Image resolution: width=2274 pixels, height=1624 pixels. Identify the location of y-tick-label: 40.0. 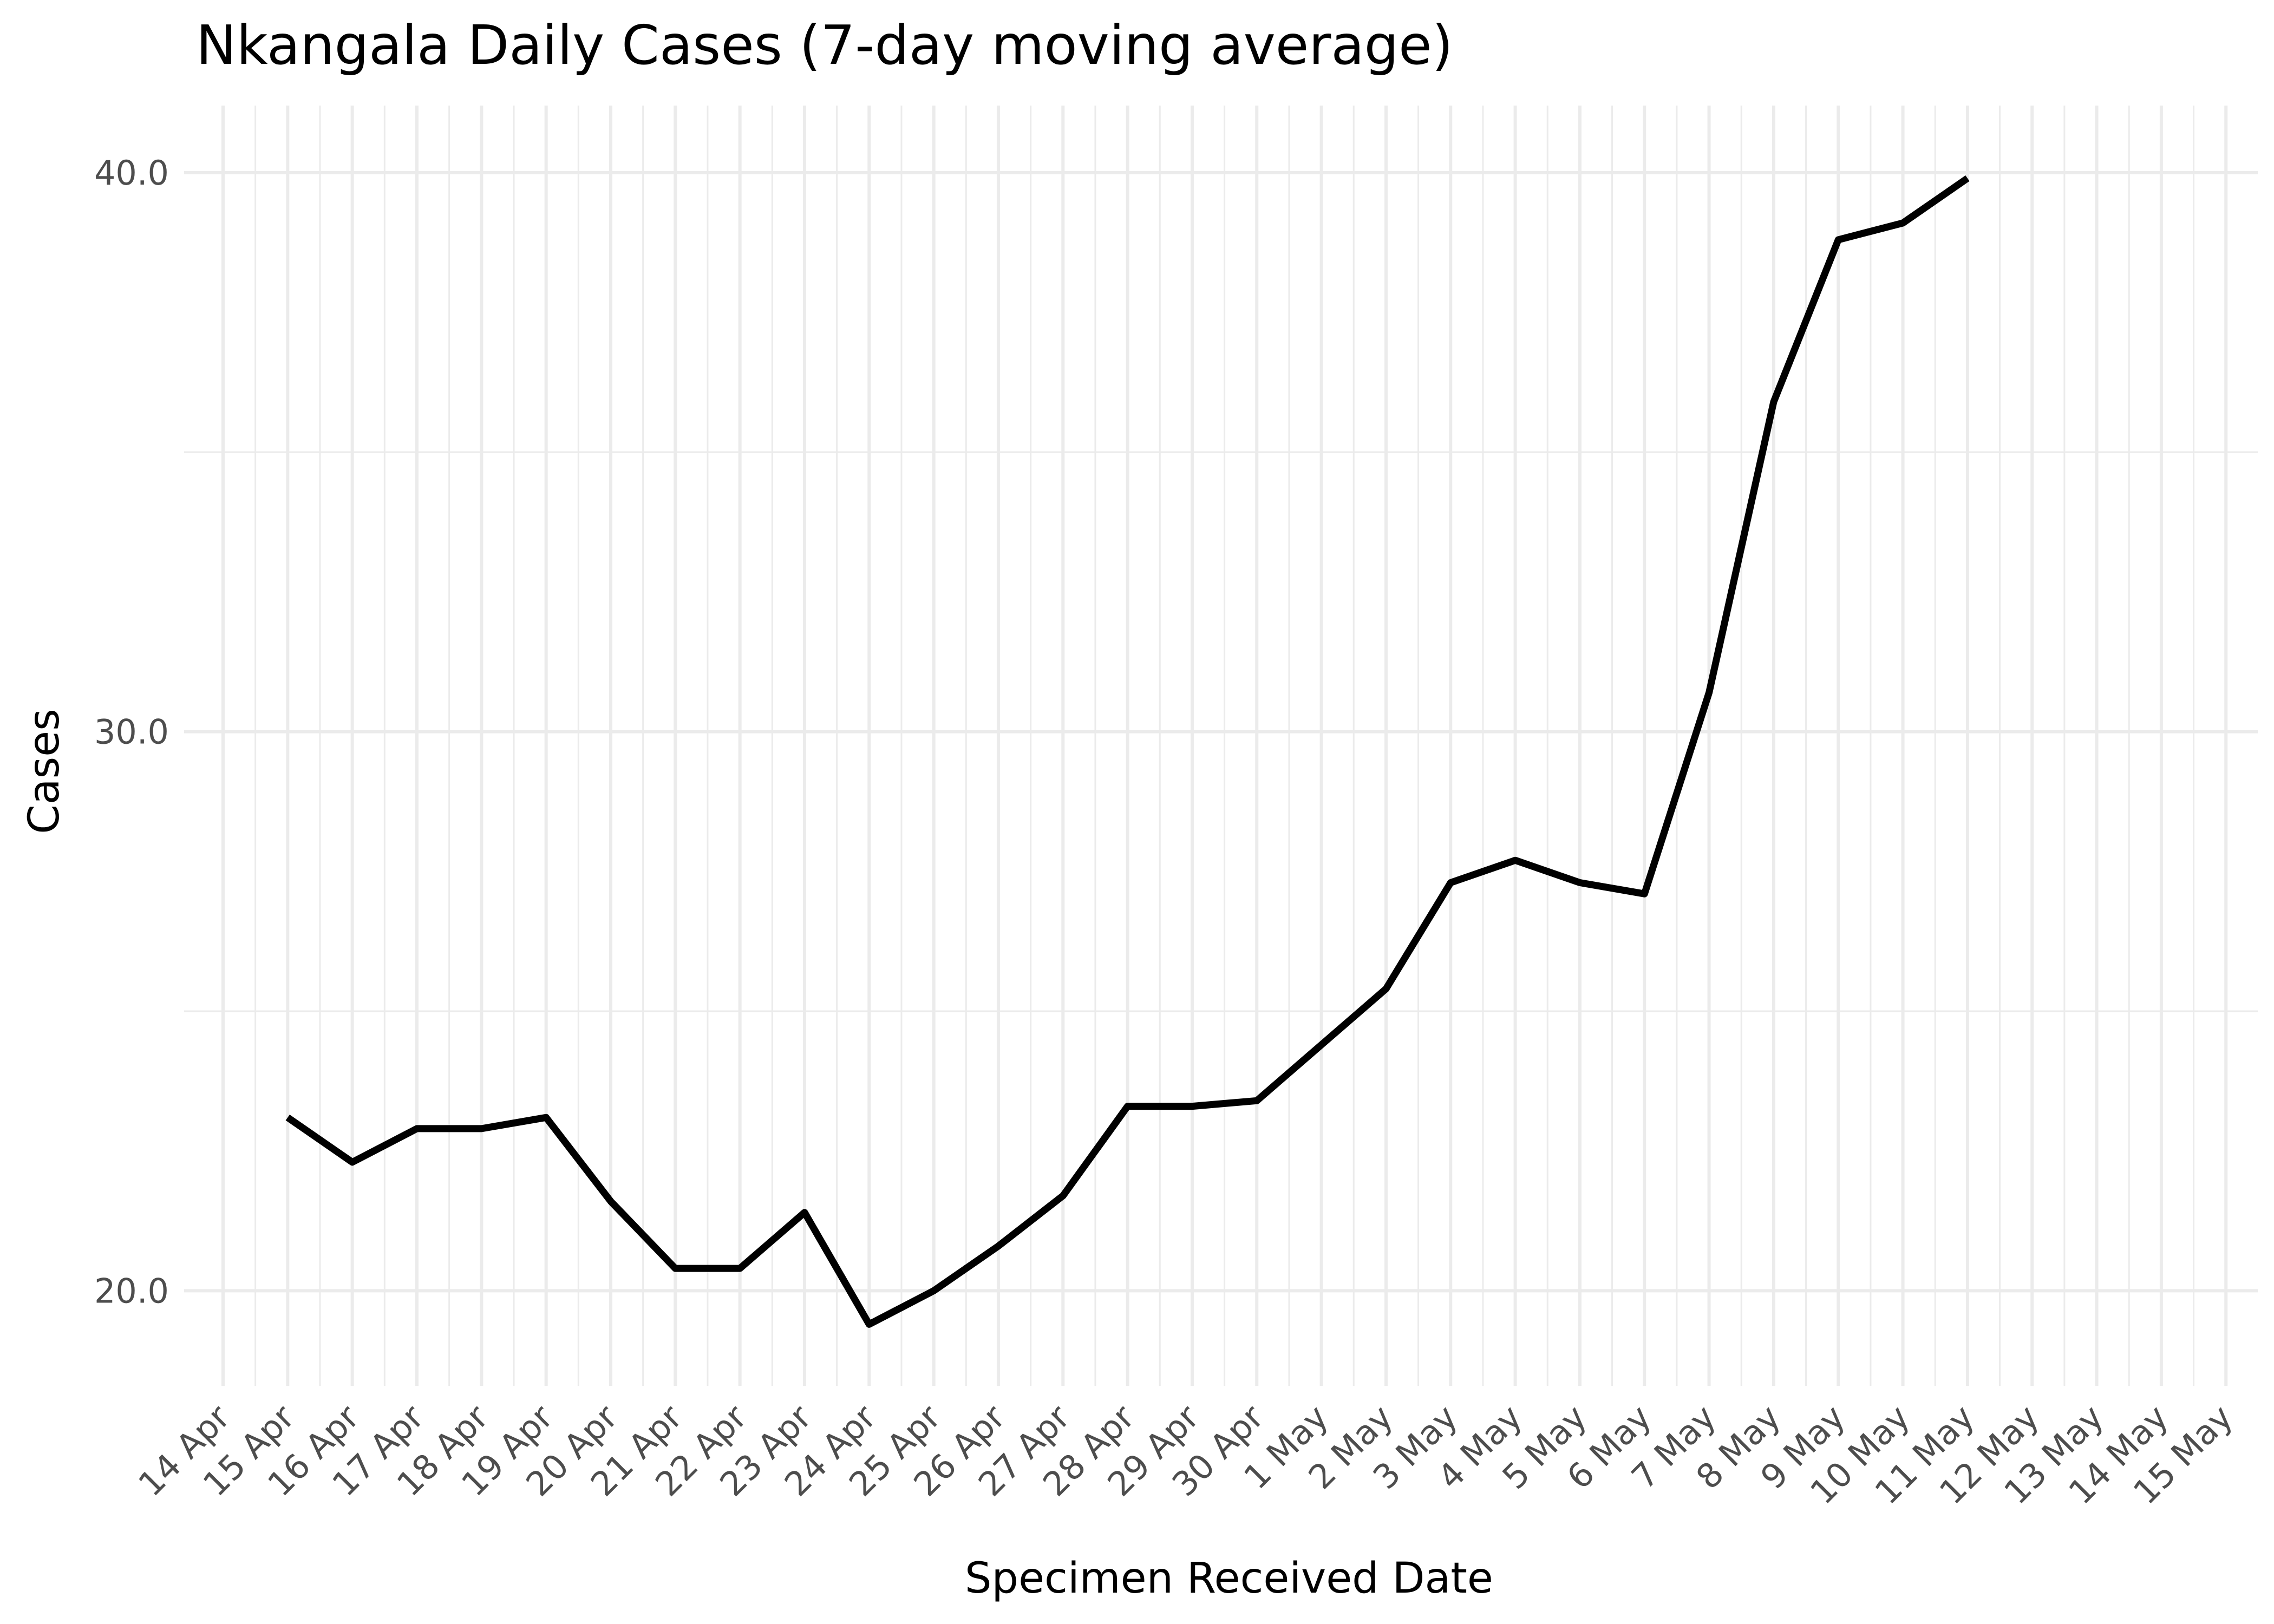
(132, 173).